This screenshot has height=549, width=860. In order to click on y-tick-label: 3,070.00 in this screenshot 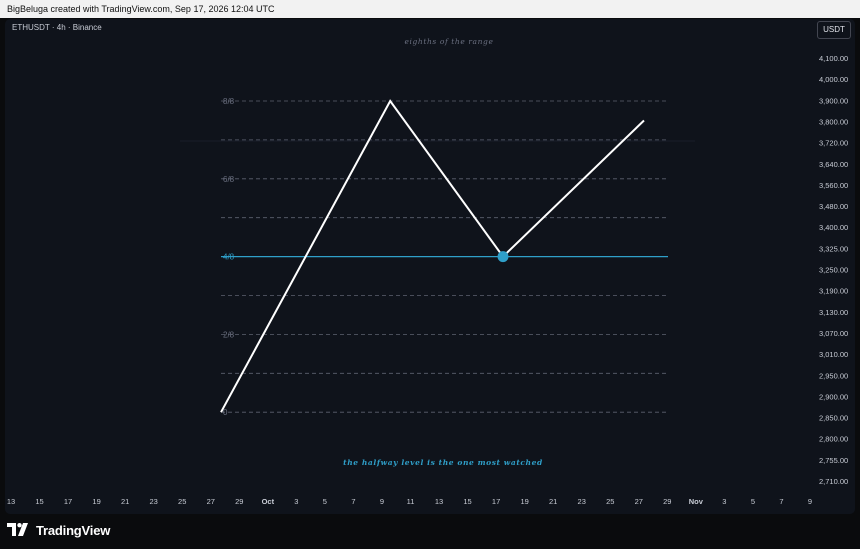, I will do `click(833, 333)`.